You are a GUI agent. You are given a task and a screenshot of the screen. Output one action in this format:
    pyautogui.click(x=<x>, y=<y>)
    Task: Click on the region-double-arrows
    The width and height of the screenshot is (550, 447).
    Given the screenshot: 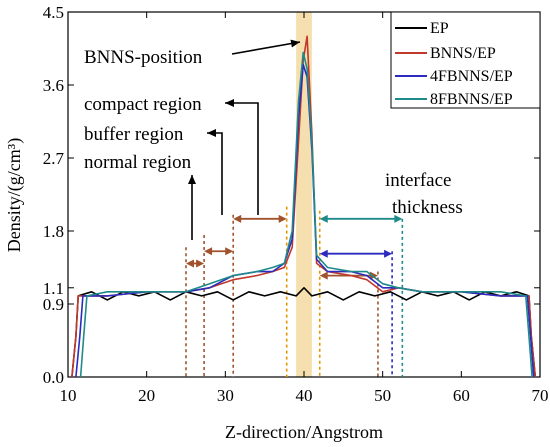 What is the action you would take?
    pyautogui.click(x=294, y=247)
    